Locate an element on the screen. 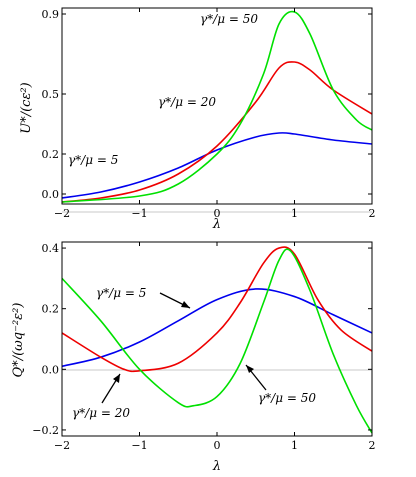 Image resolution: width=416 pixels, height=477 pixels. top-ytick-label: 0.9 is located at coordinates (51, 14).